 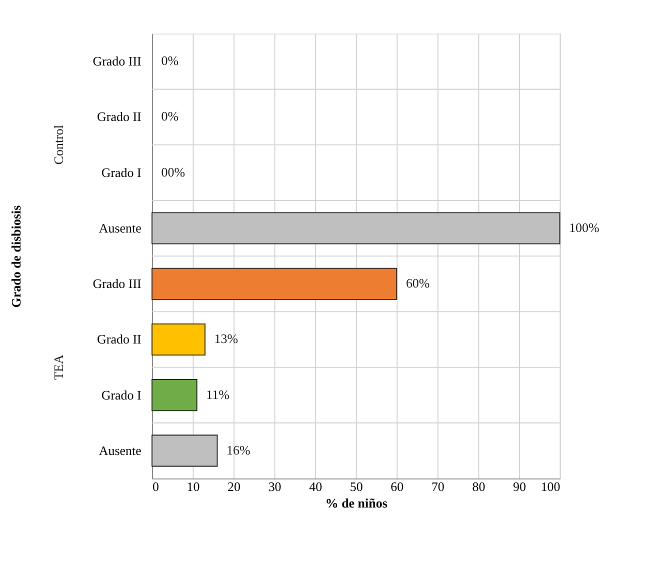 What do you see at coordinates (58, 144) in the screenshot?
I see `text: Control` at bounding box center [58, 144].